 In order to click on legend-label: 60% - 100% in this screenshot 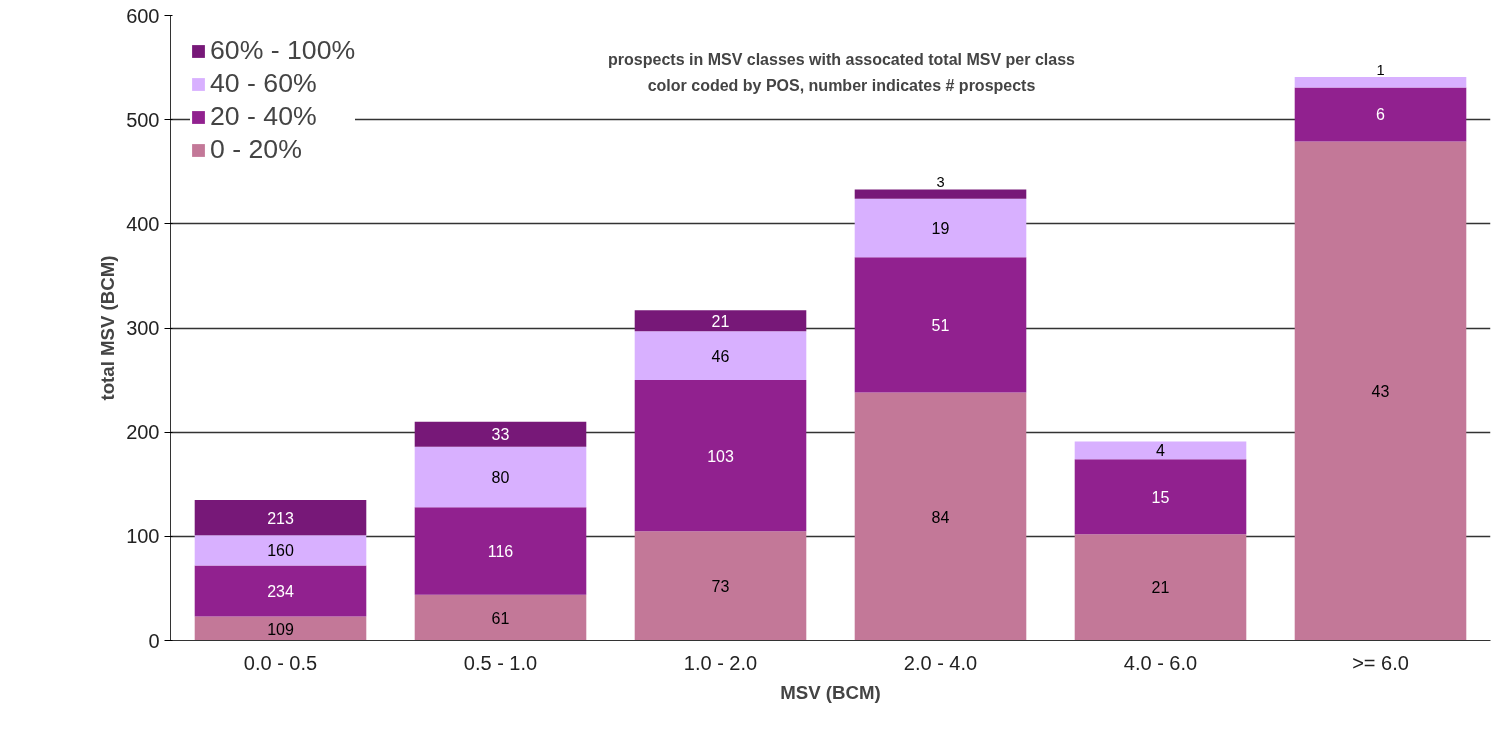, I will do `click(283, 50)`.